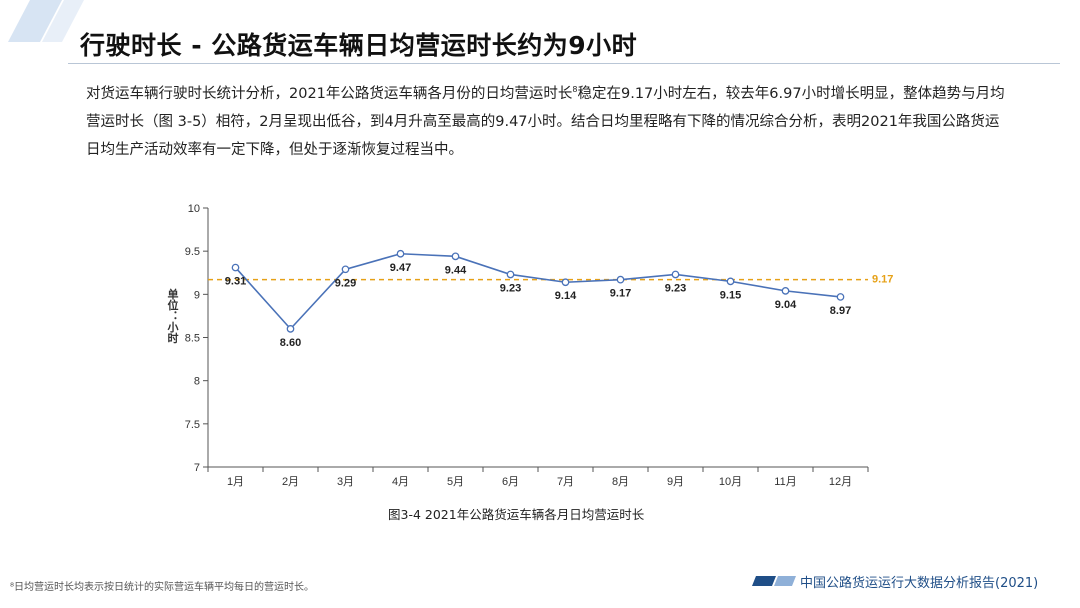 The height and width of the screenshot is (608, 1080). I want to click on footnote-marker: 8, so click(575, 89).